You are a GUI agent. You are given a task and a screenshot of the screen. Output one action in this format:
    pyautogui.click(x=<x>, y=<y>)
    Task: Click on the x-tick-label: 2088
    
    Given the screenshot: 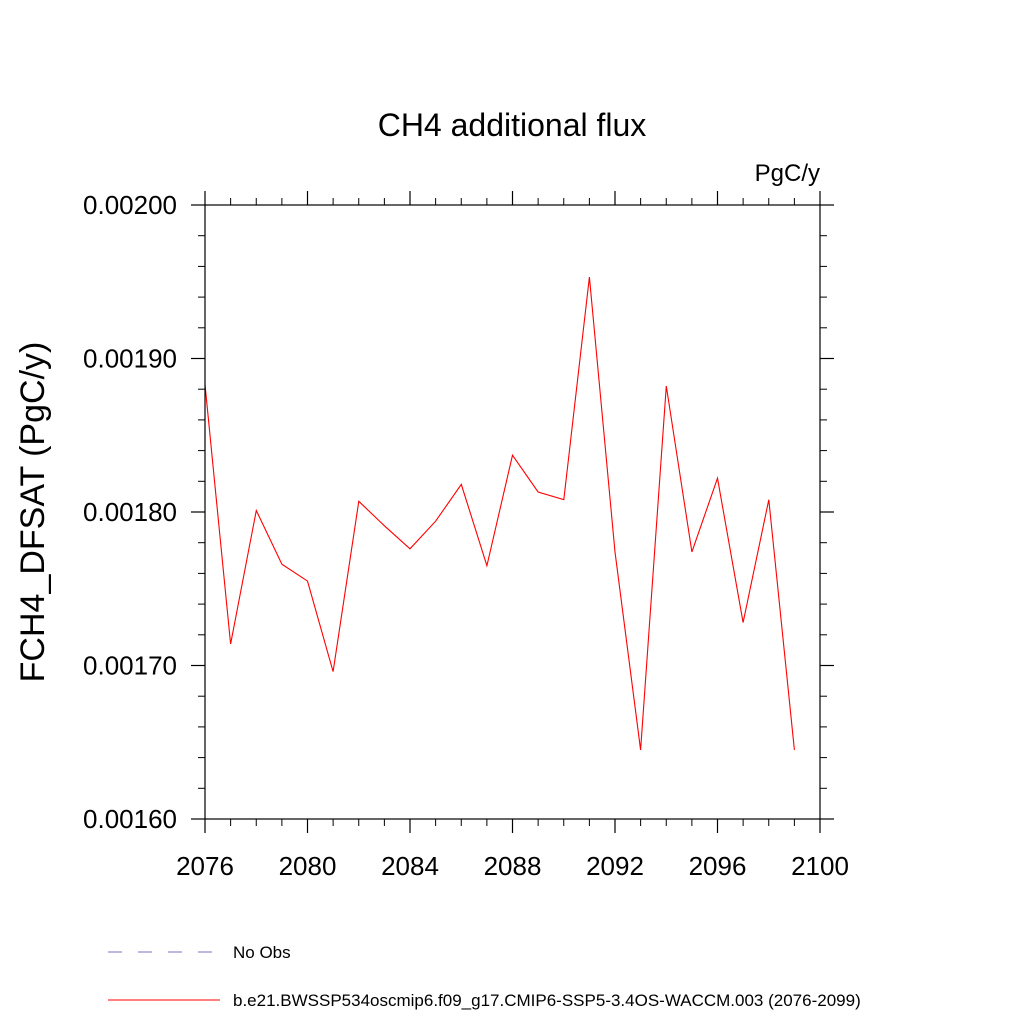 What is the action you would take?
    pyautogui.click(x=513, y=866)
    